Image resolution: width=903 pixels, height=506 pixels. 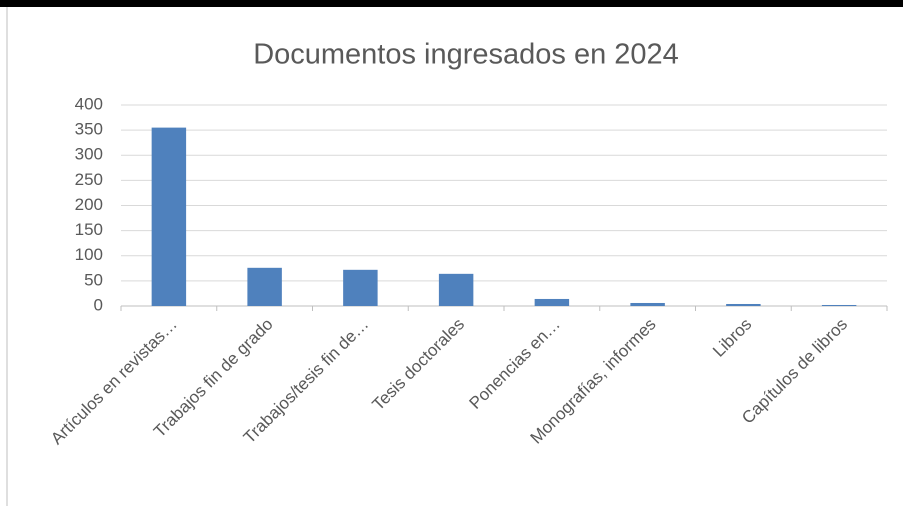 I want to click on x-tick-label: Libros, so click(x=732, y=338).